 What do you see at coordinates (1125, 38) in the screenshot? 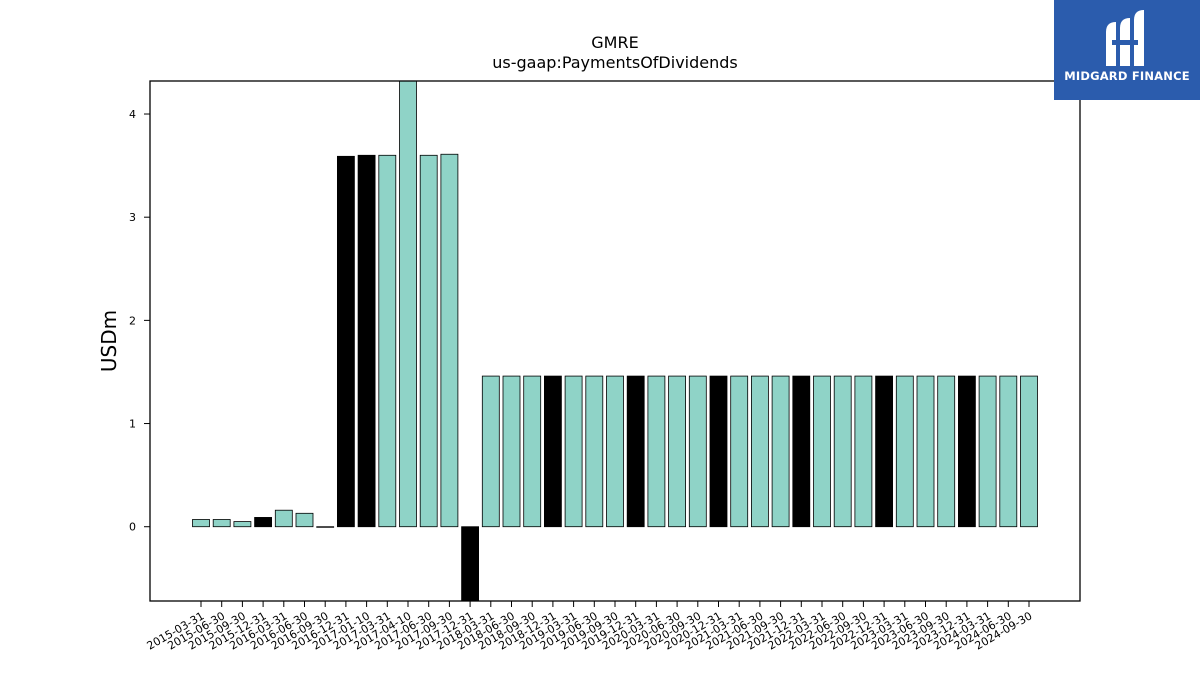
I see `midgard-logo-icon` at bounding box center [1125, 38].